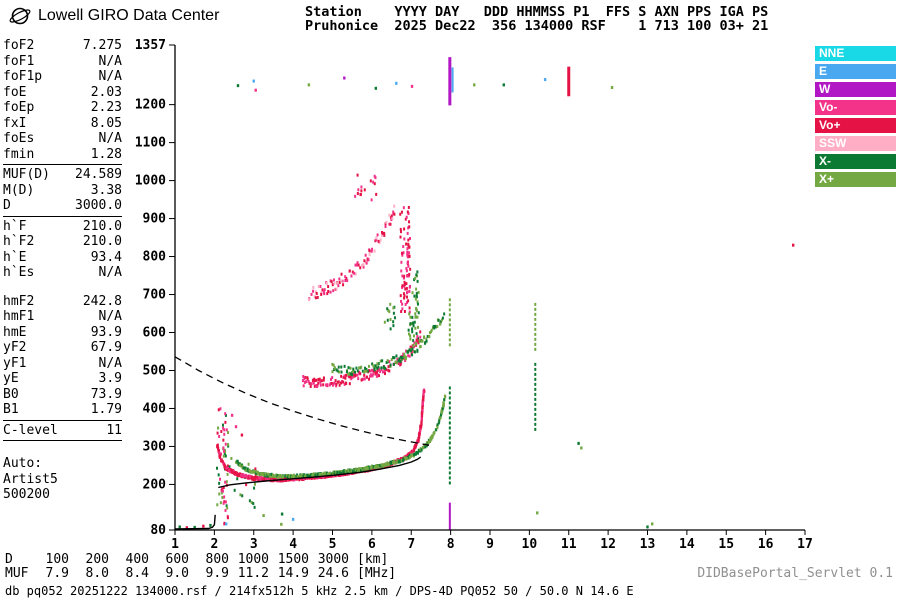  I want to click on svg-text: 800, so click(155, 257).